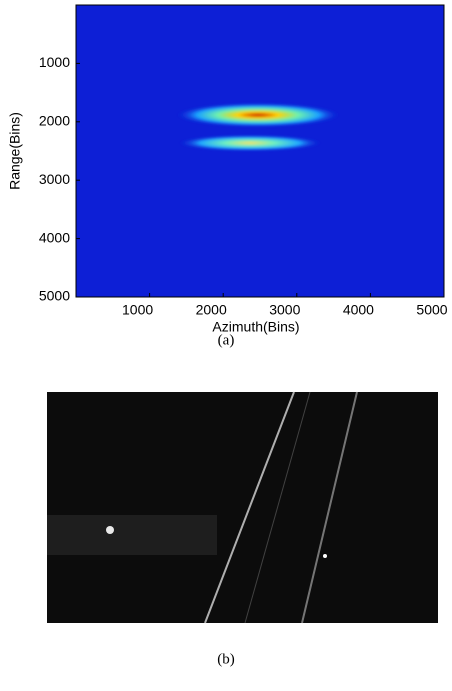  What do you see at coordinates (226, 340) in the screenshot?
I see `caption: (a)` at bounding box center [226, 340].